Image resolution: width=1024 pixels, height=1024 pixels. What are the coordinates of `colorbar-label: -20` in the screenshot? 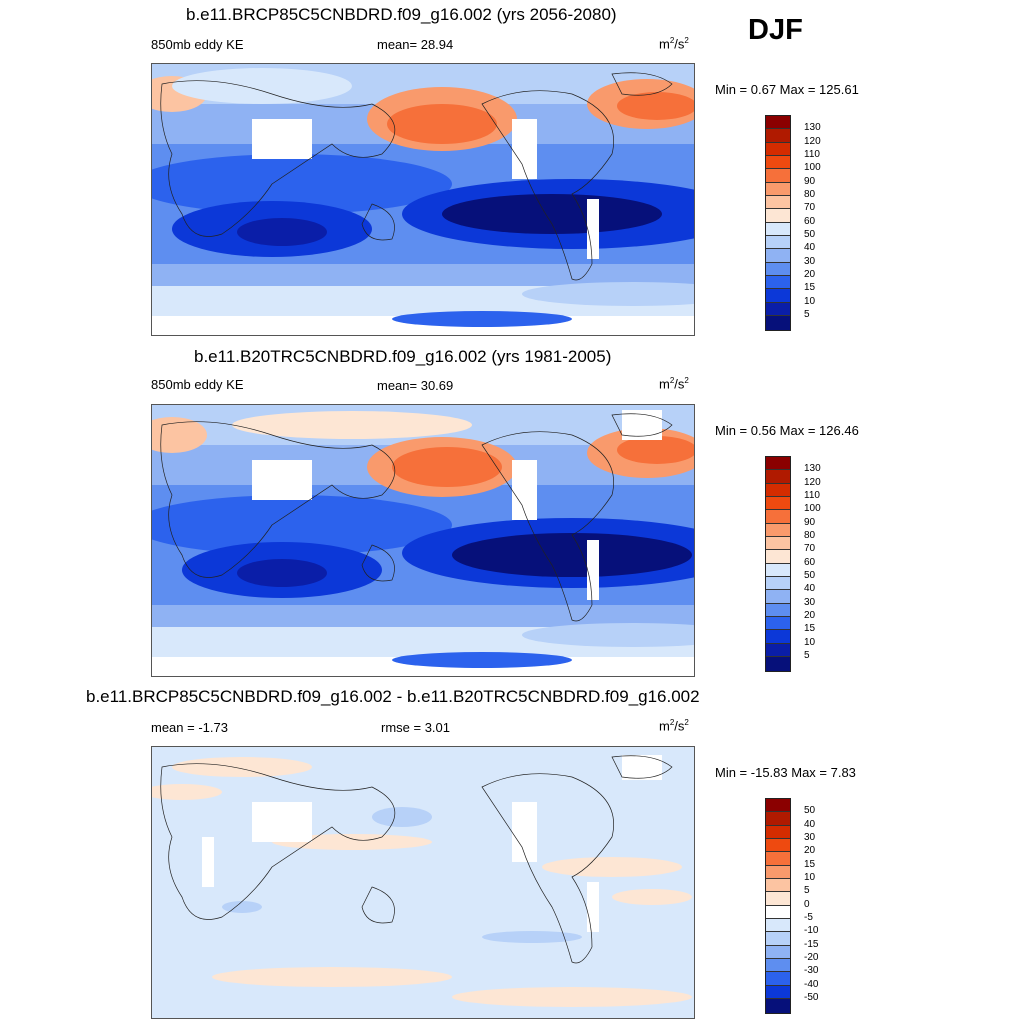 It's located at (811, 957).